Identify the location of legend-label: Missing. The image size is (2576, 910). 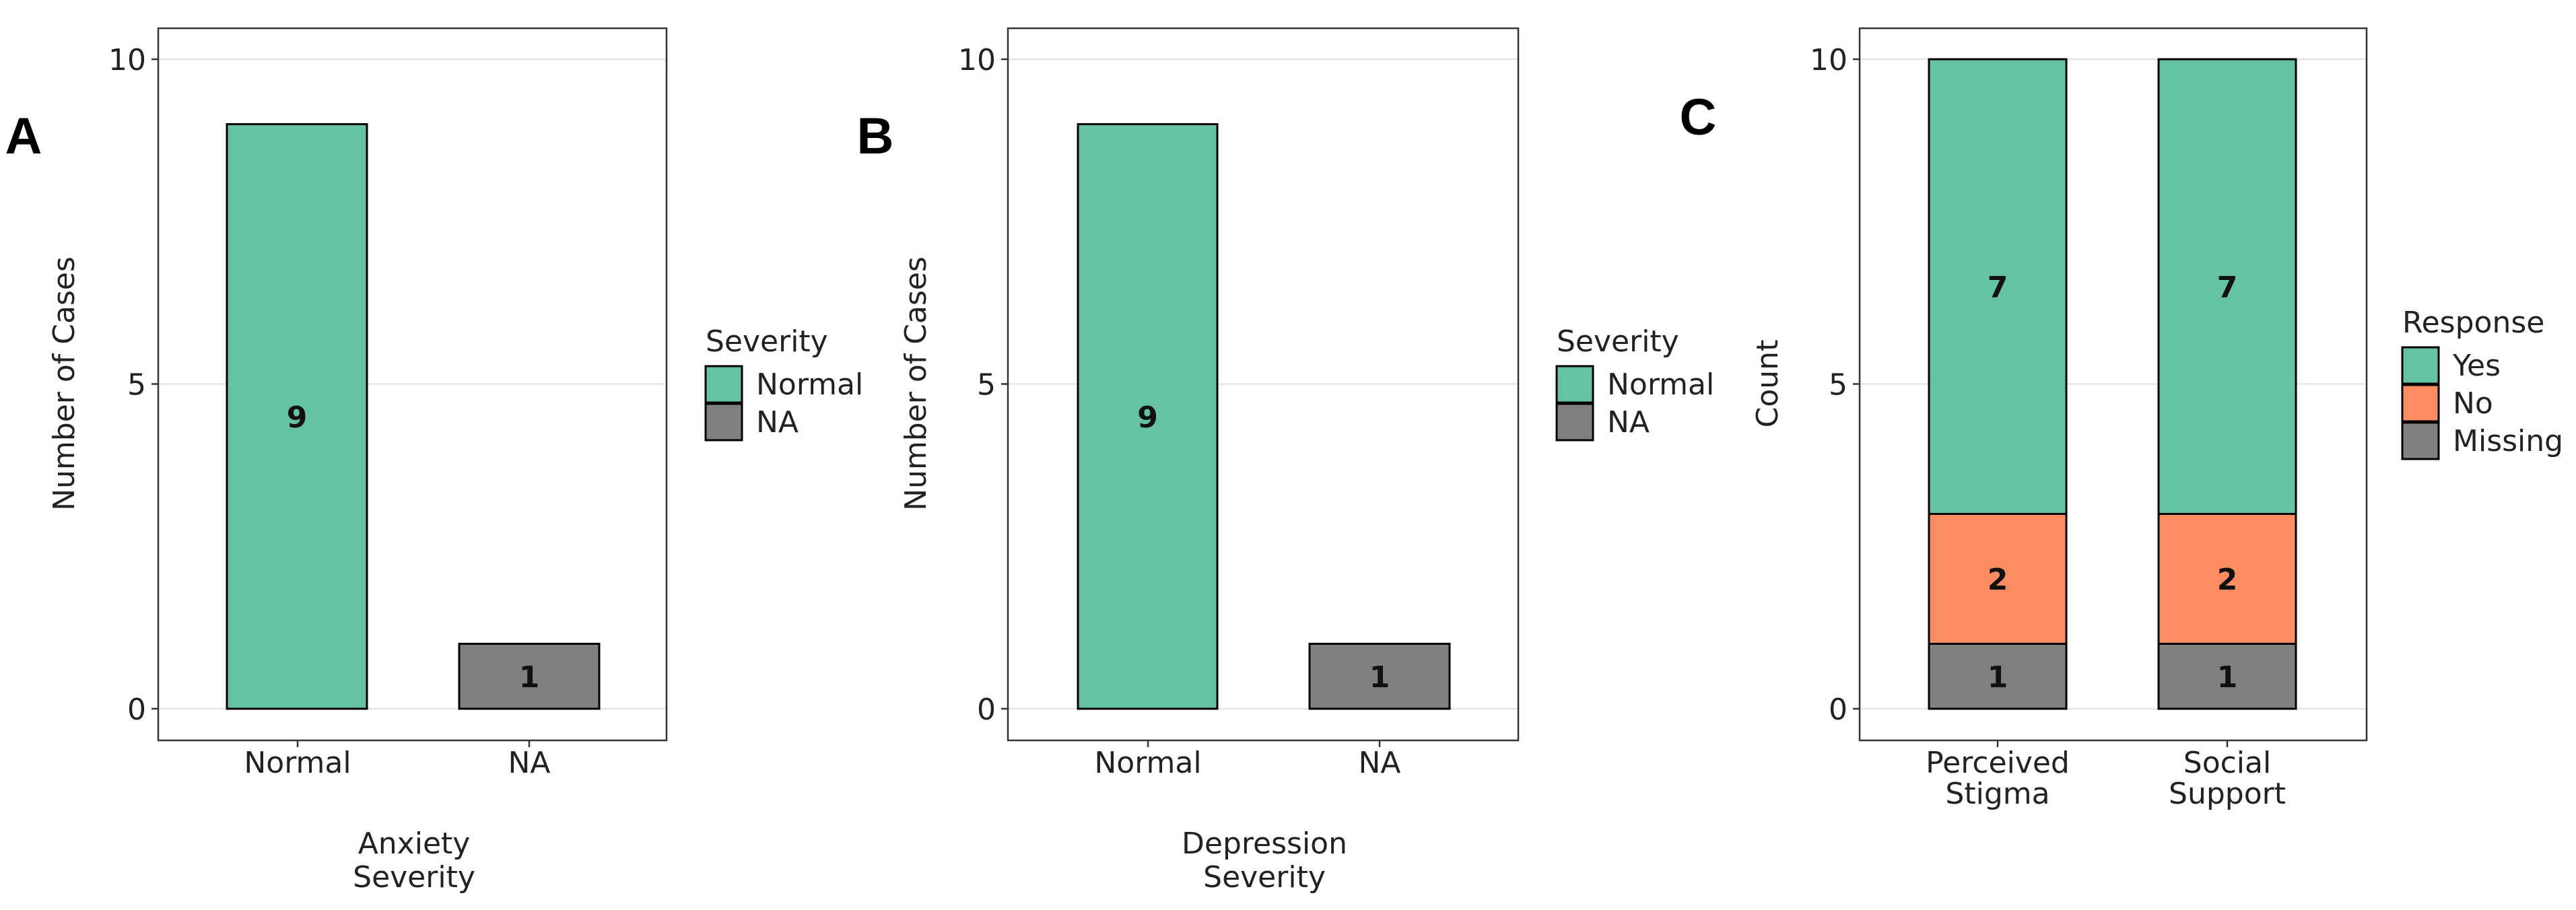
(2508, 441).